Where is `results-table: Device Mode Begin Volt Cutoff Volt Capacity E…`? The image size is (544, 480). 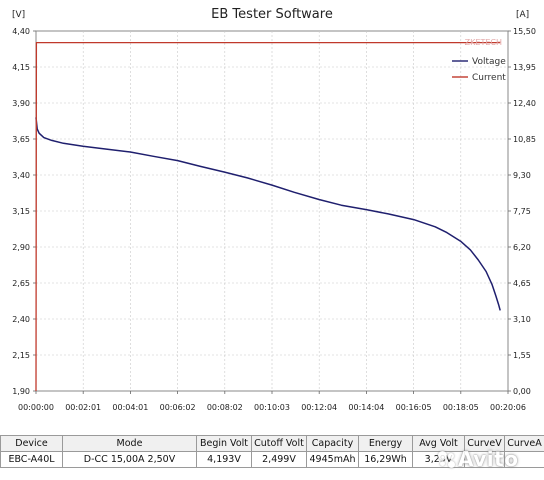
results-table: Device Mode Begin Volt Cutoff Volt Capacity E… is located at coordinates (272, 451).